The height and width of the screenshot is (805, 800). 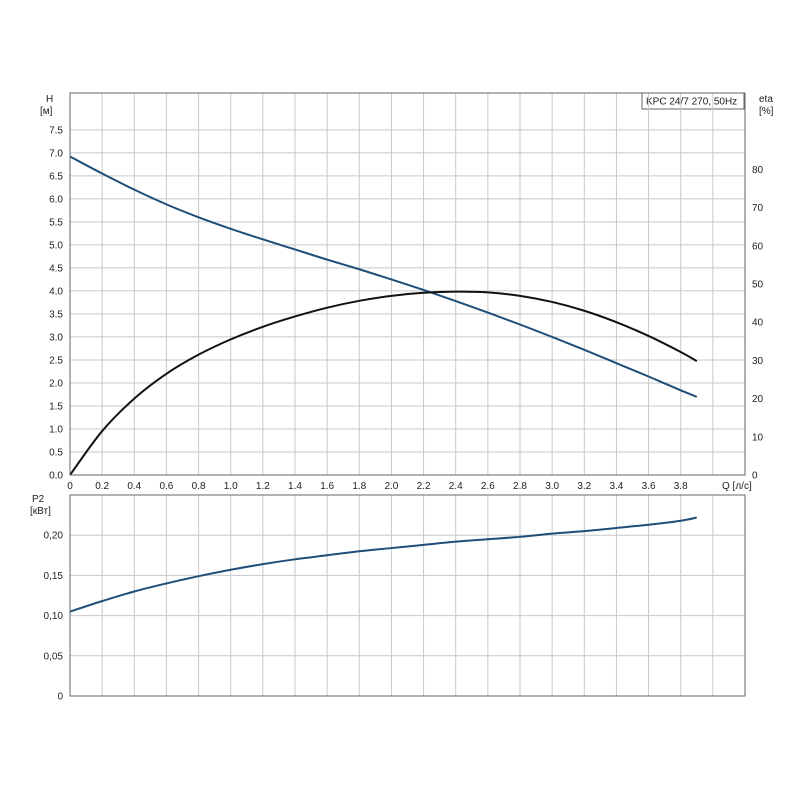 I want to click on y-left-tick-label: 3.5, so click(x=56, y=314).